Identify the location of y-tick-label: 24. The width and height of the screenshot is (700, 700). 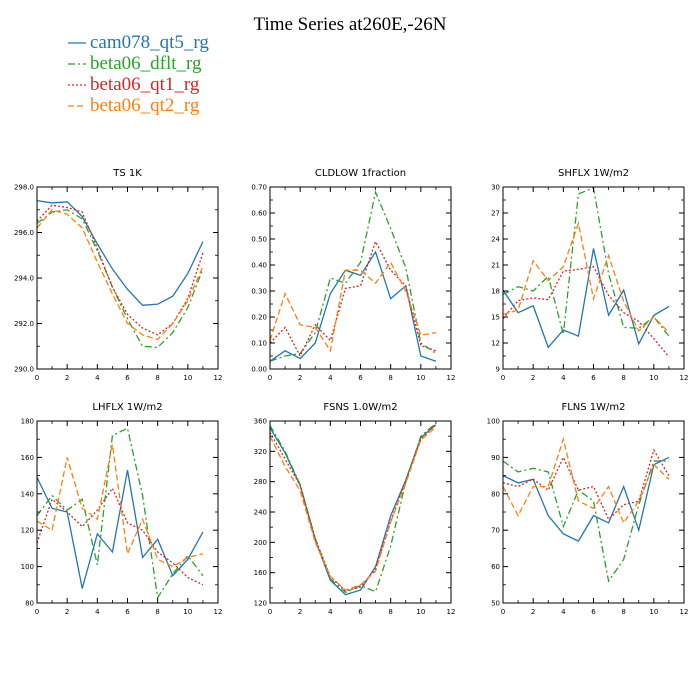
(495, 240).